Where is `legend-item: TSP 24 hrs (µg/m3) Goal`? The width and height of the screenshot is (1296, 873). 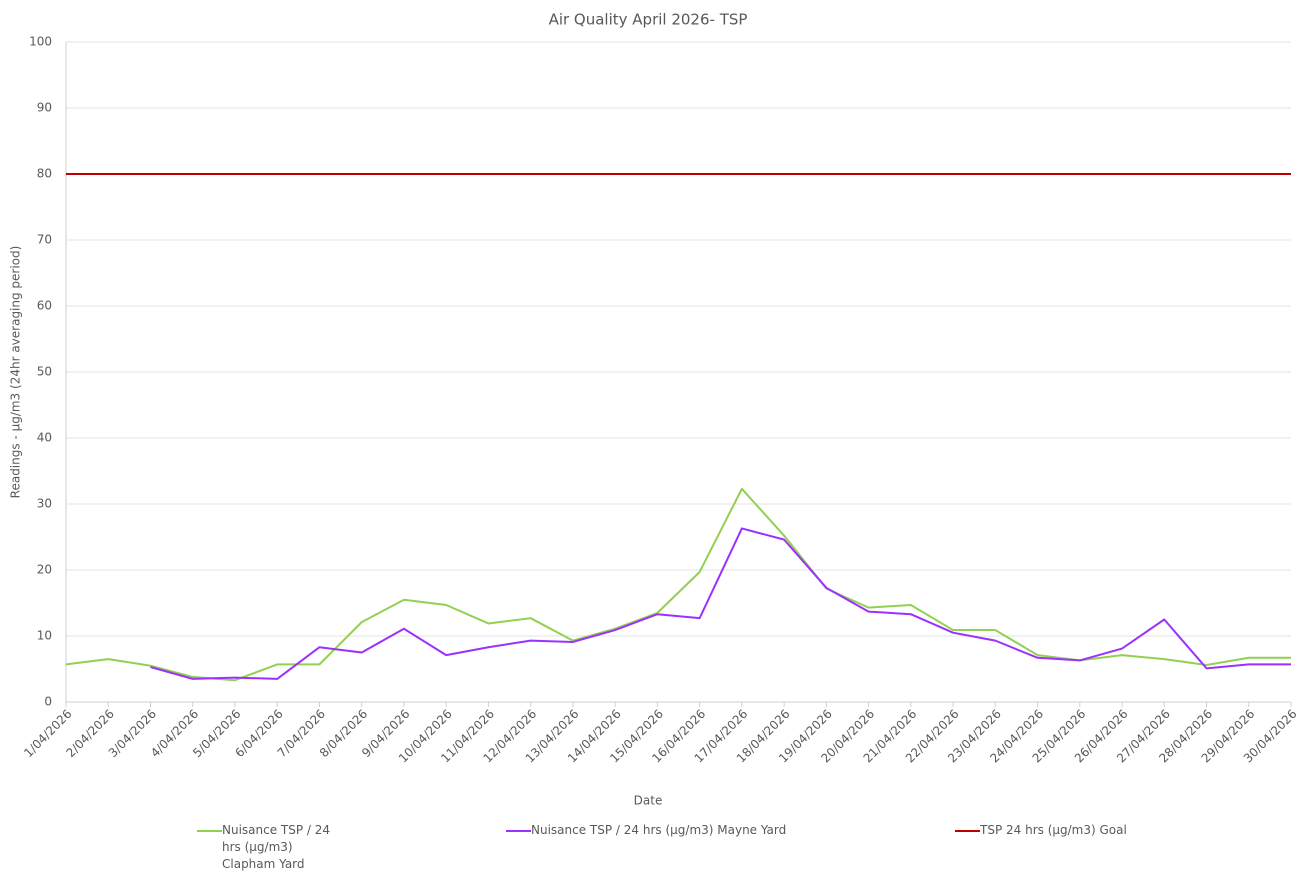
legend-item: TSP 24 hrs (µg/m3) Goal is located at coordinates (1105, 830).